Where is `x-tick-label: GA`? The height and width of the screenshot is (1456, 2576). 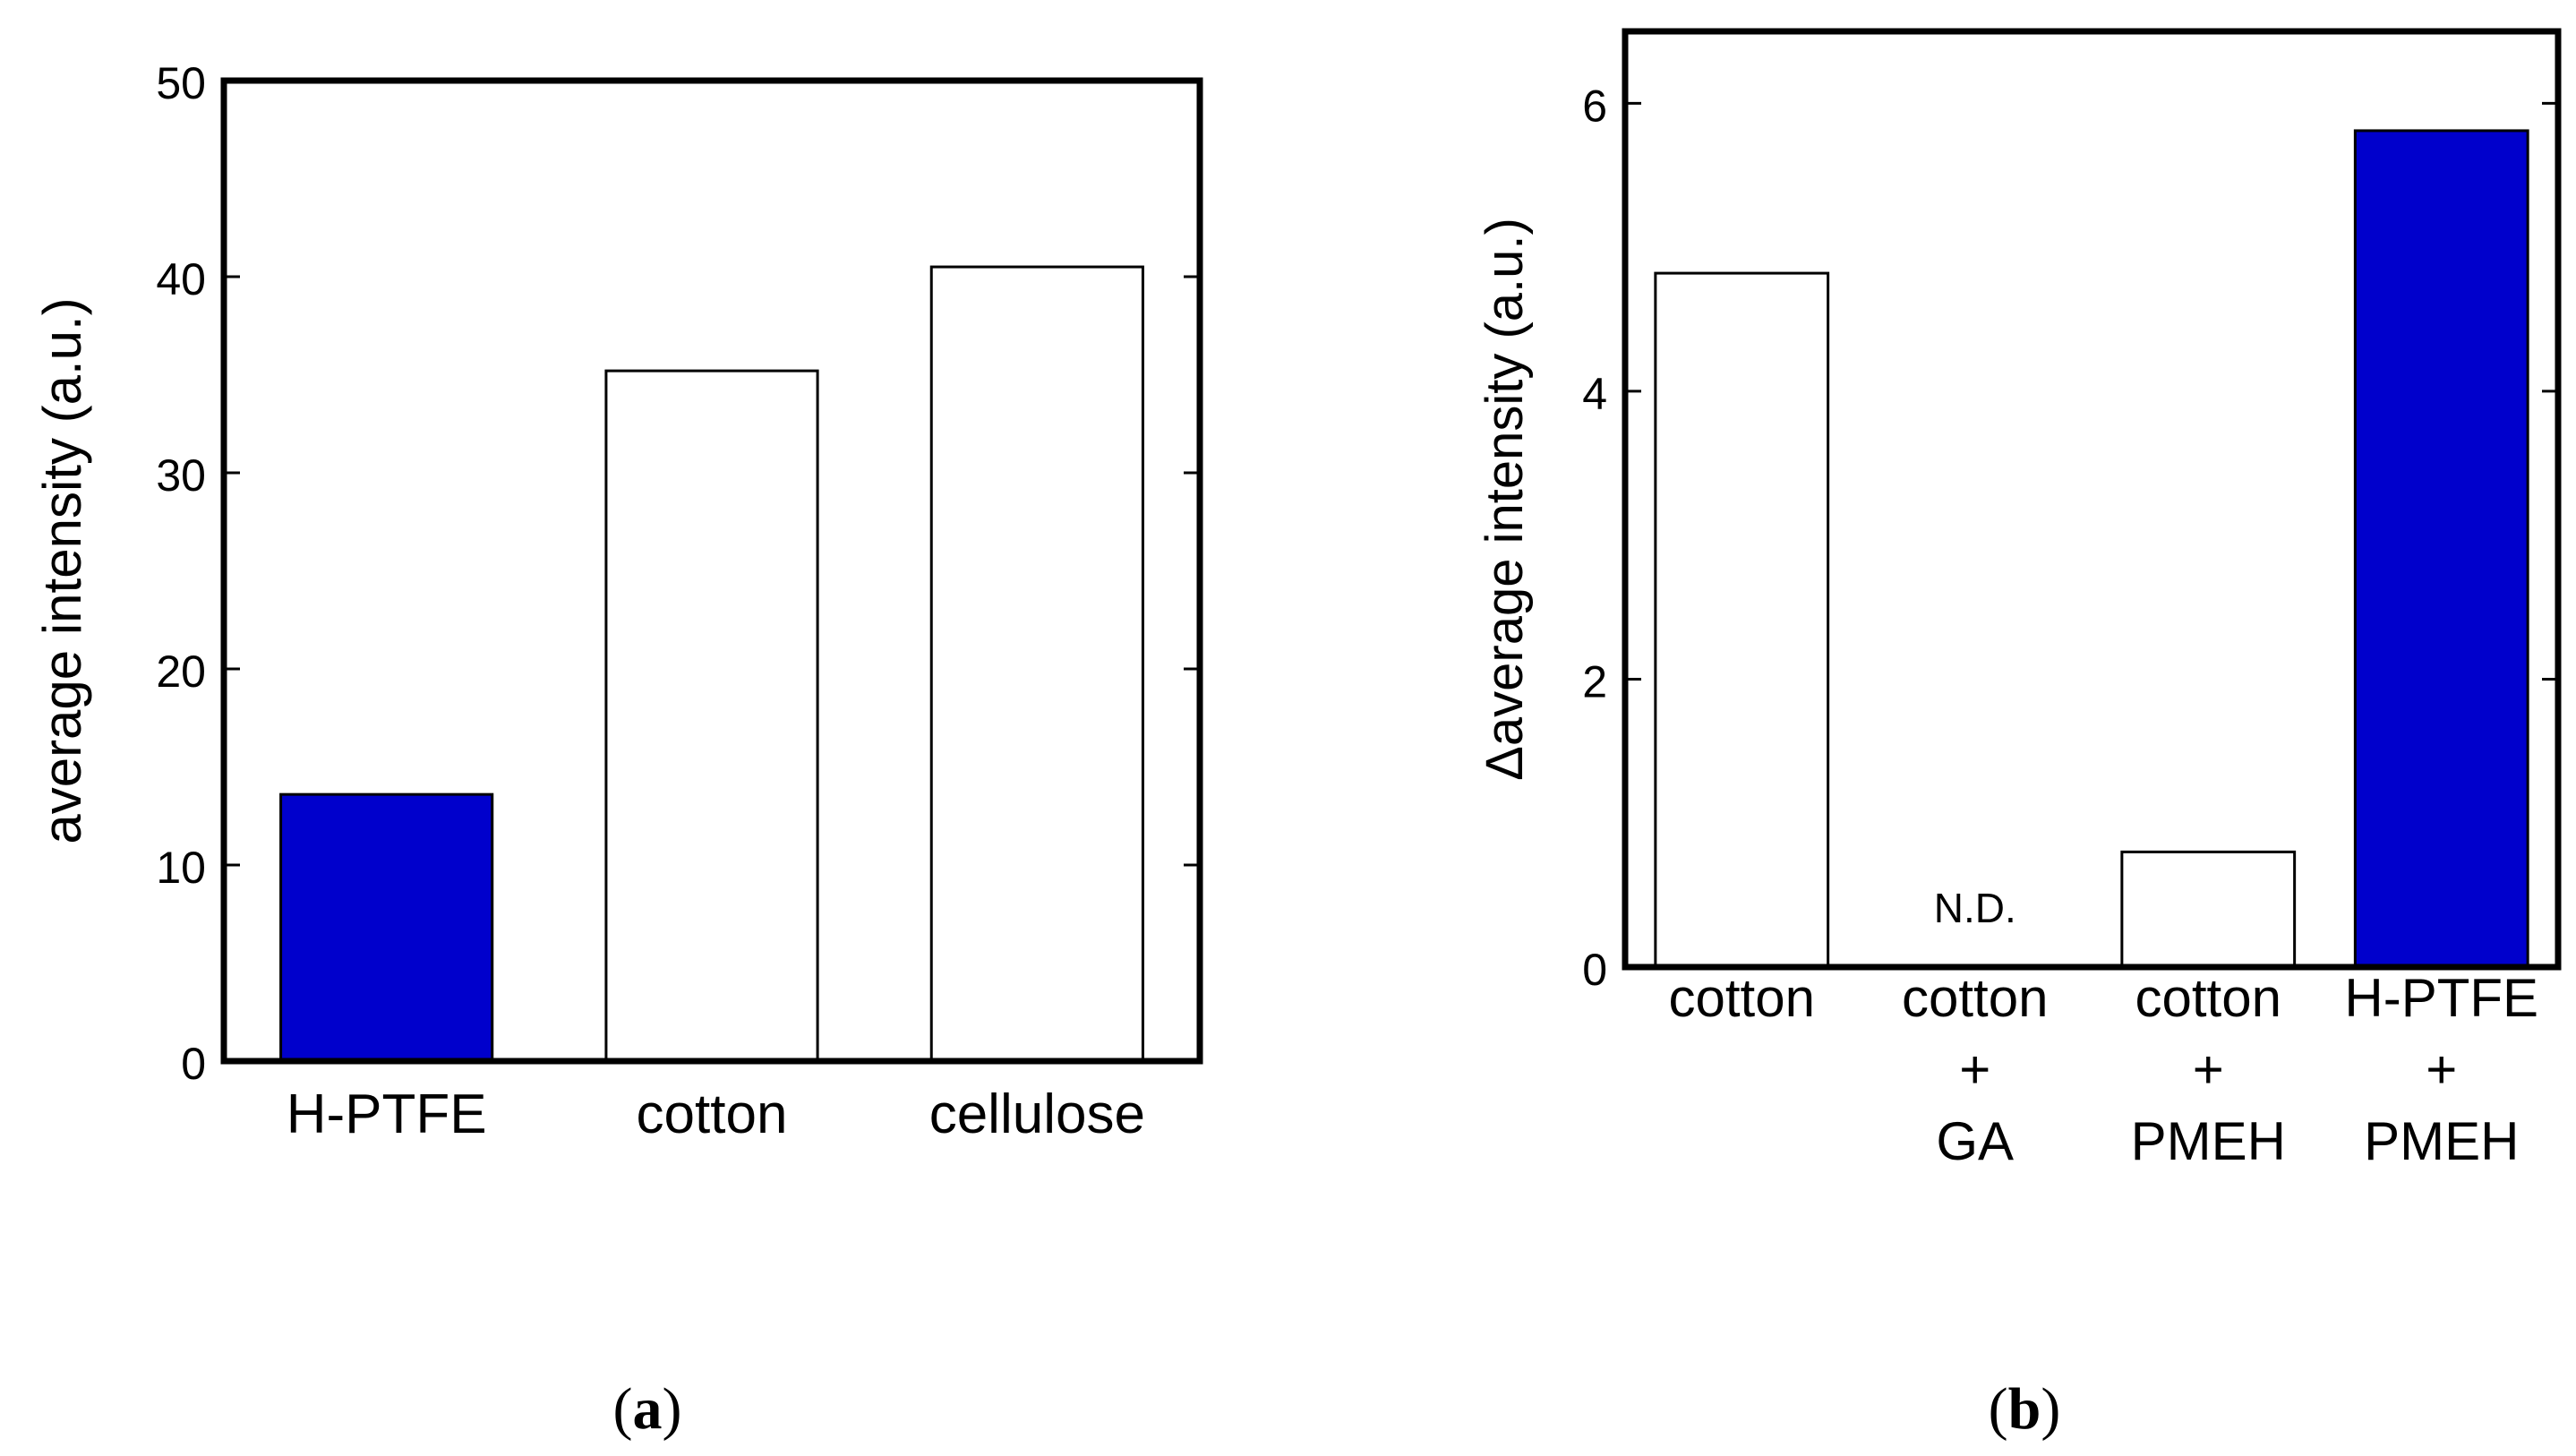 x-tick-label: GA is located at coordinates (1975, 1141).